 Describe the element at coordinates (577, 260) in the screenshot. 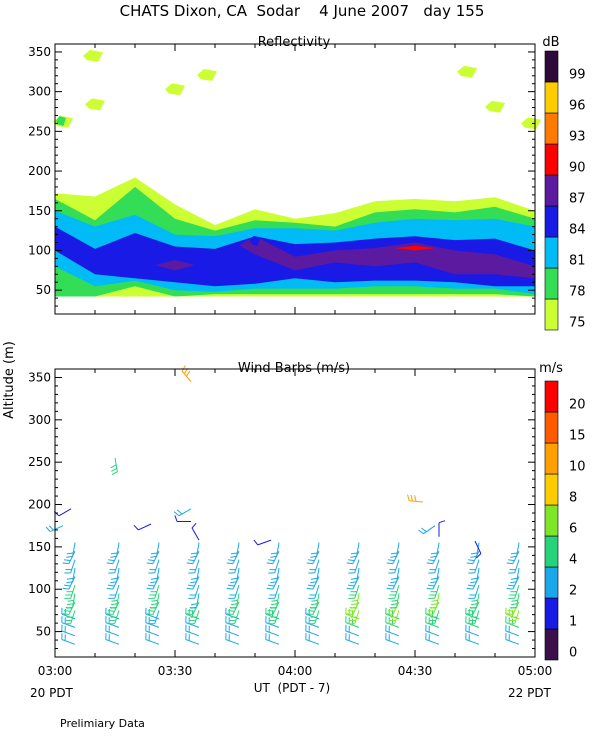

I see `reflectivity-colorbar-label-2: 81` at that location.